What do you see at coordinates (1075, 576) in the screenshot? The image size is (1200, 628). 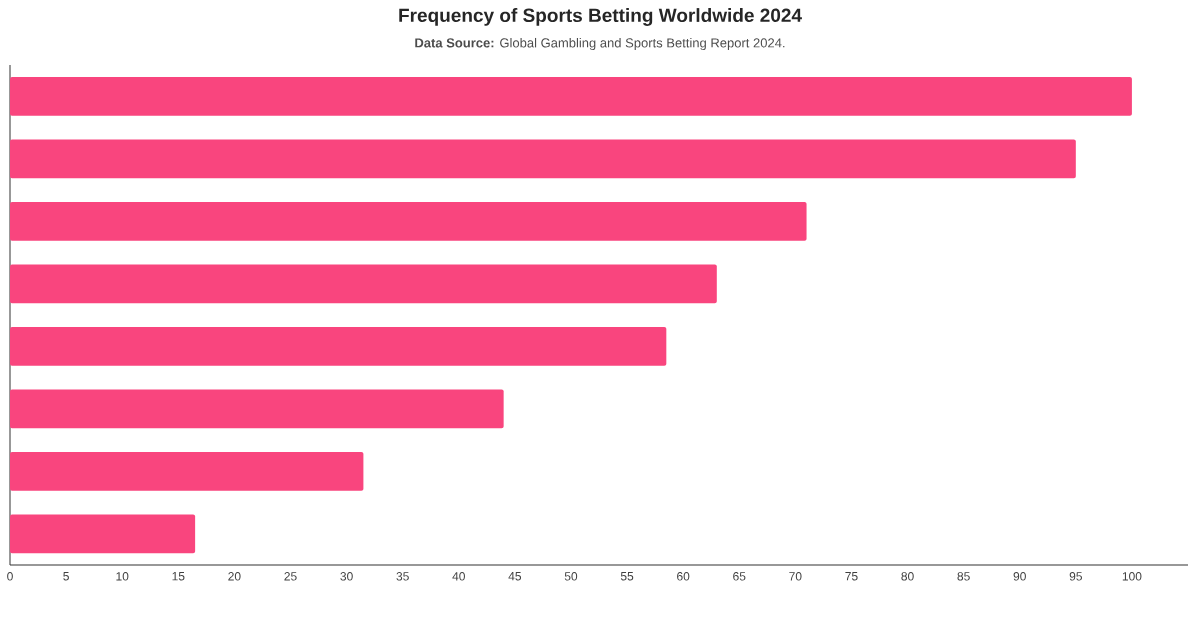 I see `x-tick-label: 95` at bounding box center [1075, 576].